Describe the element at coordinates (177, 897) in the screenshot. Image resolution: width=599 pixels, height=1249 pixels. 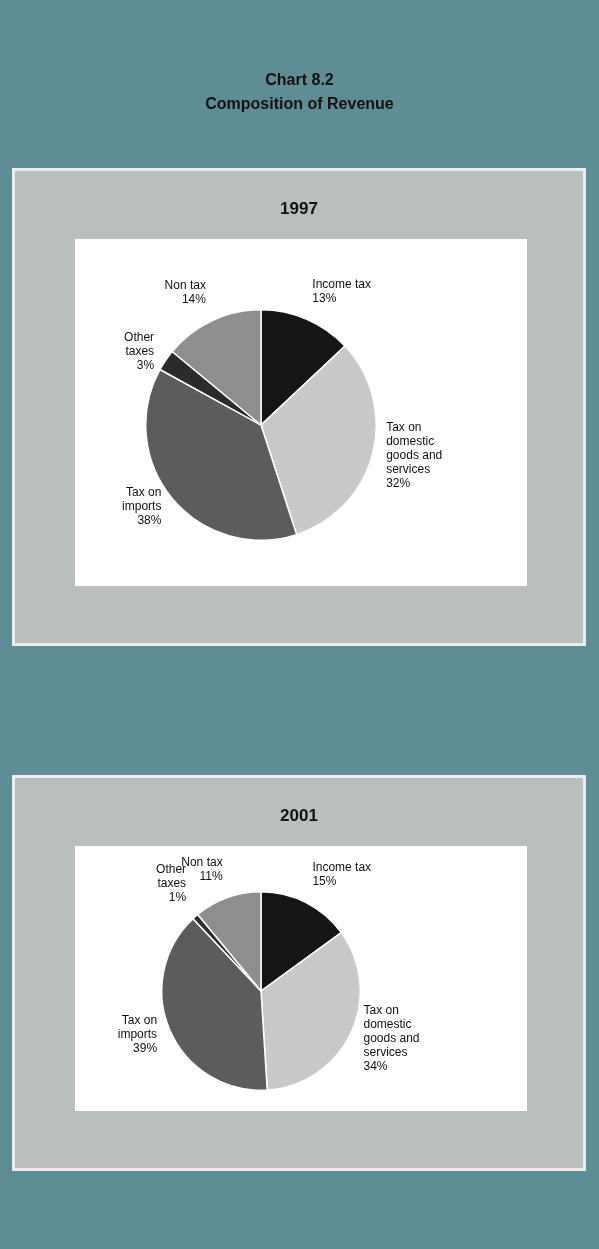
I see `data-label: 1%` at that location.